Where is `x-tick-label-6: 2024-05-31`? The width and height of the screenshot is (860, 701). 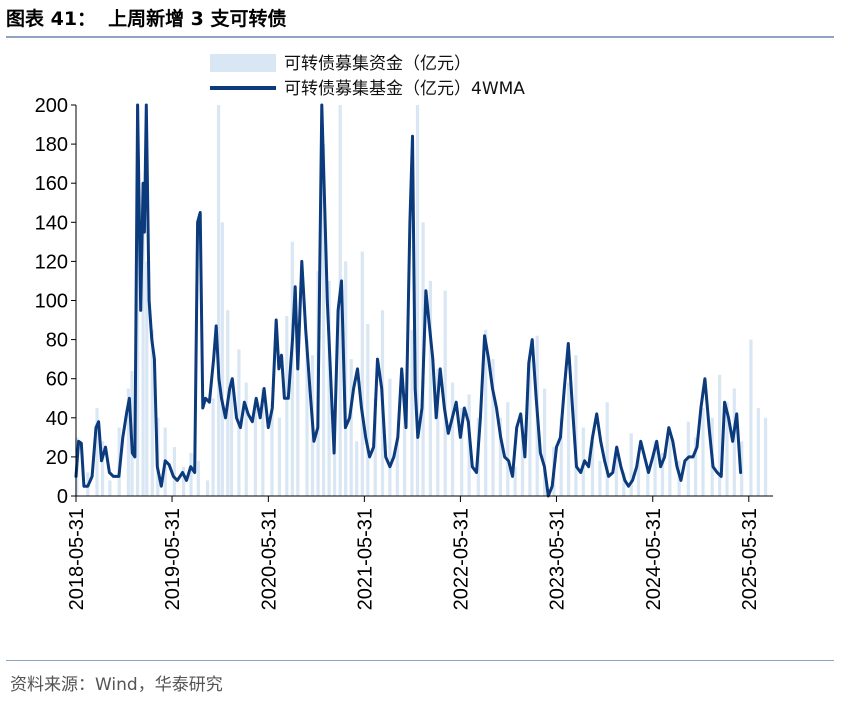
x-tick-label-6: 2024-05-31 is located at coordinates (654, 559).